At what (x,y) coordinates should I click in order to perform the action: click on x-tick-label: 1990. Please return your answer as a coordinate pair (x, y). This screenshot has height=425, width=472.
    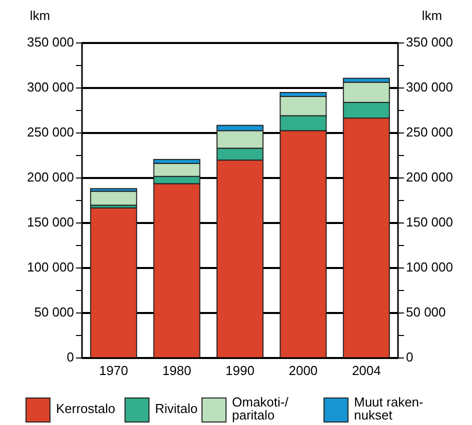
    Looking at the image, I should click on (240, 370).